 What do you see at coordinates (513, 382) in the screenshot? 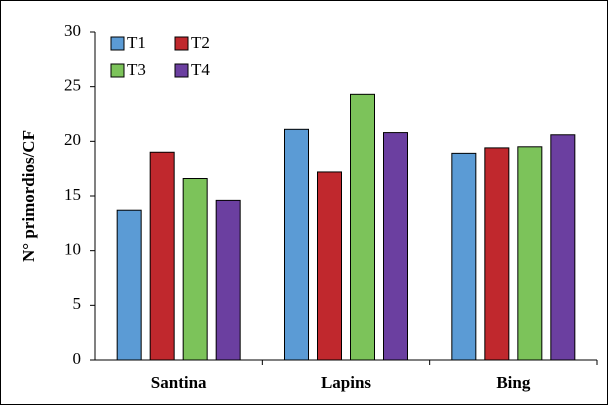
I see `x-tick-label: Bing` at bounding box center [513, 382].